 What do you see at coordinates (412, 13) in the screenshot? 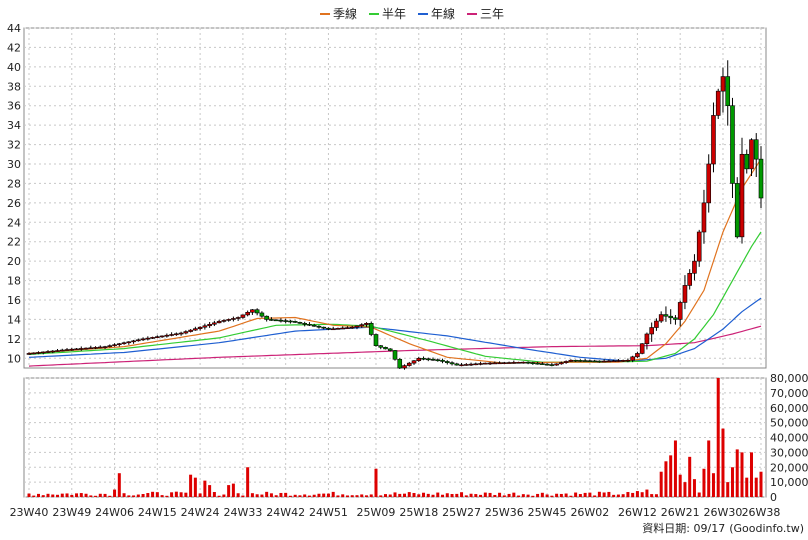
I see `chart-legend: 季線 半年 年線 三年` at bounding box center [412, 13].